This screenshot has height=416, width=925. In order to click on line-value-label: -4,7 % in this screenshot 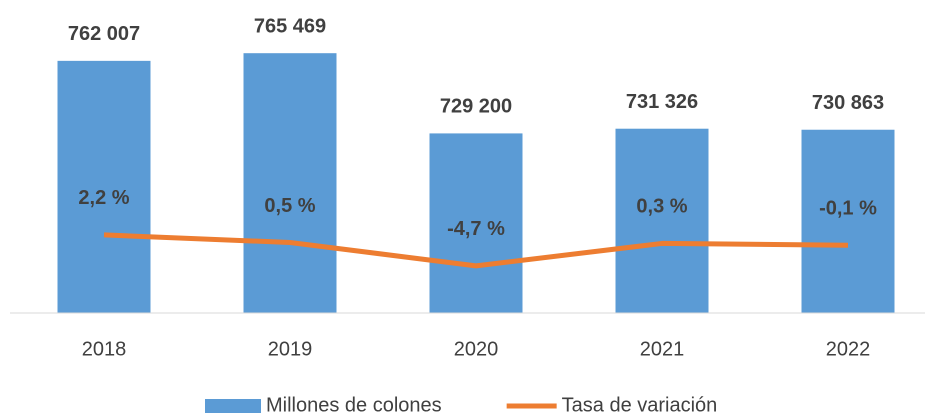, I will do `click(476, 229)`.